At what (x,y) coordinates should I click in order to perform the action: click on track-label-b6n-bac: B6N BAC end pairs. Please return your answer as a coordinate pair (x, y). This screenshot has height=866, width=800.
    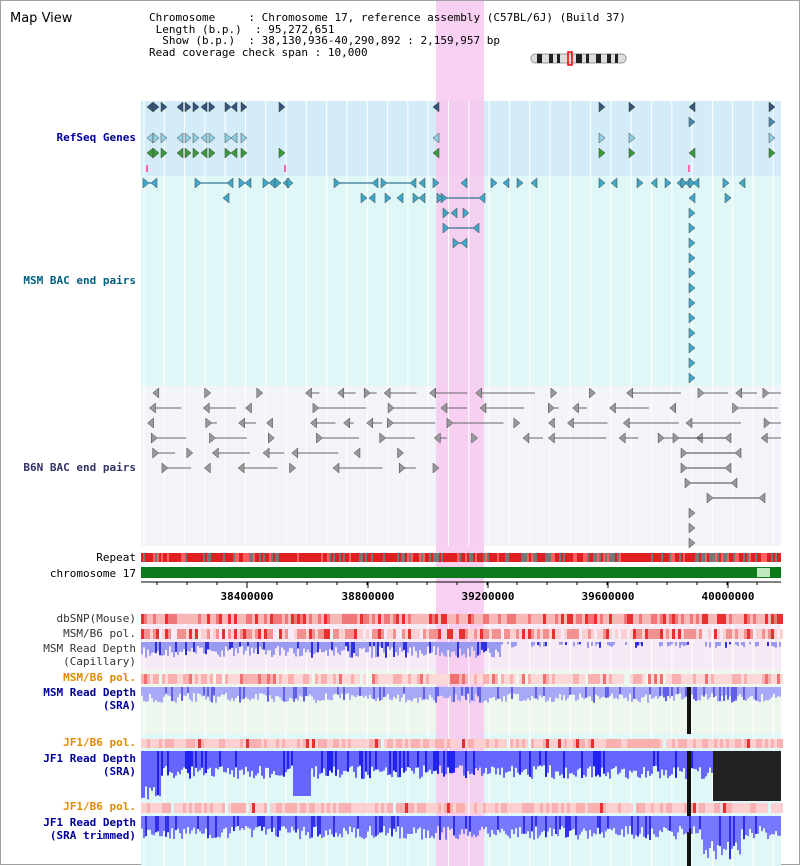
    Looking at the image, I should click on (79, 467).